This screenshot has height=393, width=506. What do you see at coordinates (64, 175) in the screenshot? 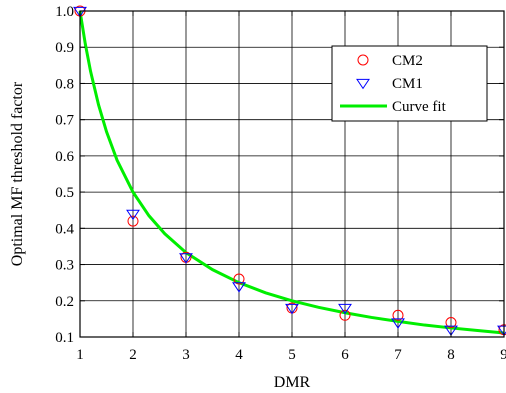
I see `y-tick-labels: 0.1 0.2 0.3 0.4 0.5 0.6 0.7 0.8 0.9 1.0` at bounding box center [64, 175].